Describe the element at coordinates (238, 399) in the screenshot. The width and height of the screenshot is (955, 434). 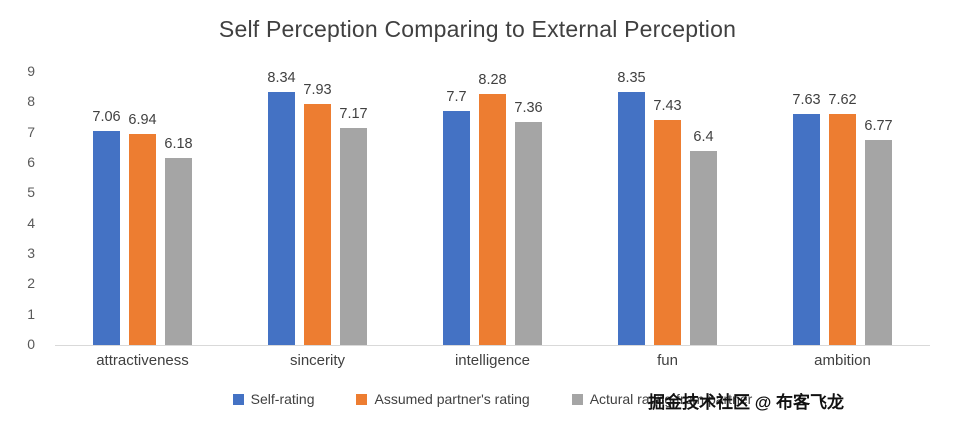
I see `legend-swatch-self-rating` at that location.